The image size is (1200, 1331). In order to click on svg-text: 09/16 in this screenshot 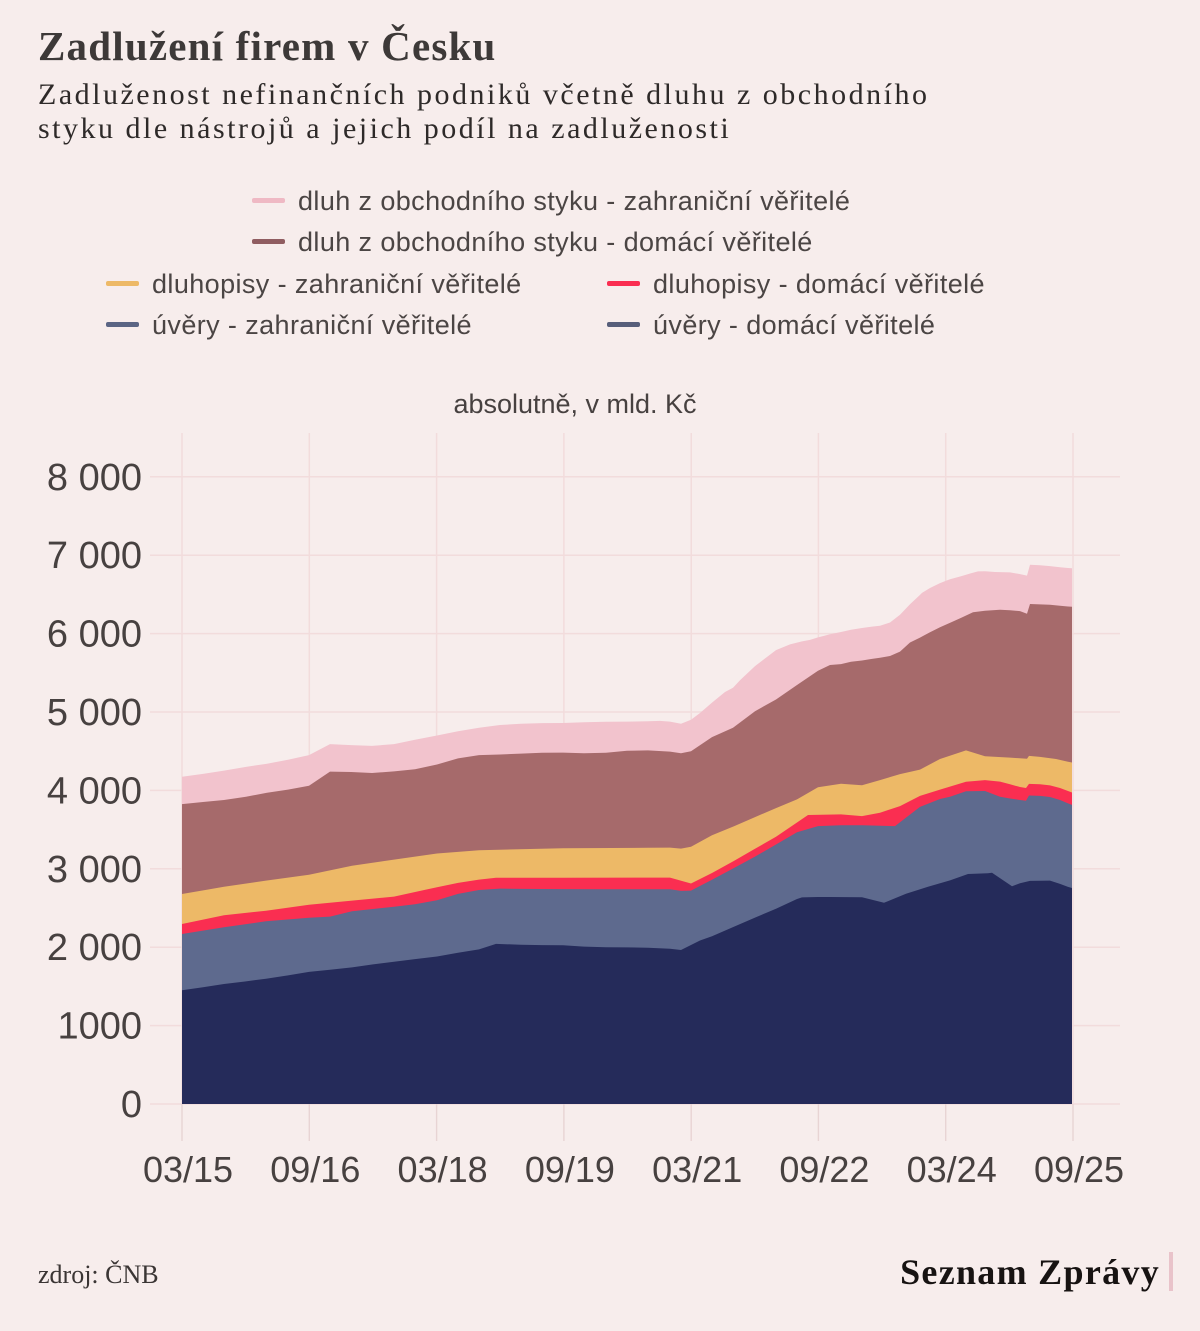, I will do `click(315, 1169)`.